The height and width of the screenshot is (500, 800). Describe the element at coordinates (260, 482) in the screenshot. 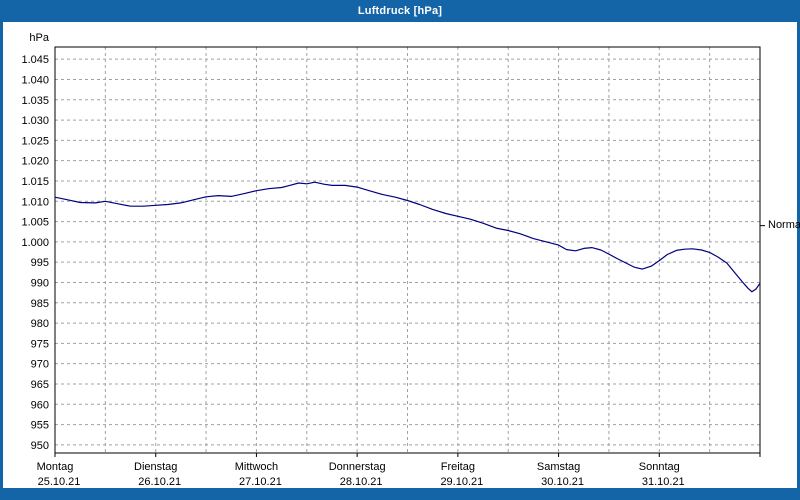

I see `day-date-label: 27.10.21` at that location.